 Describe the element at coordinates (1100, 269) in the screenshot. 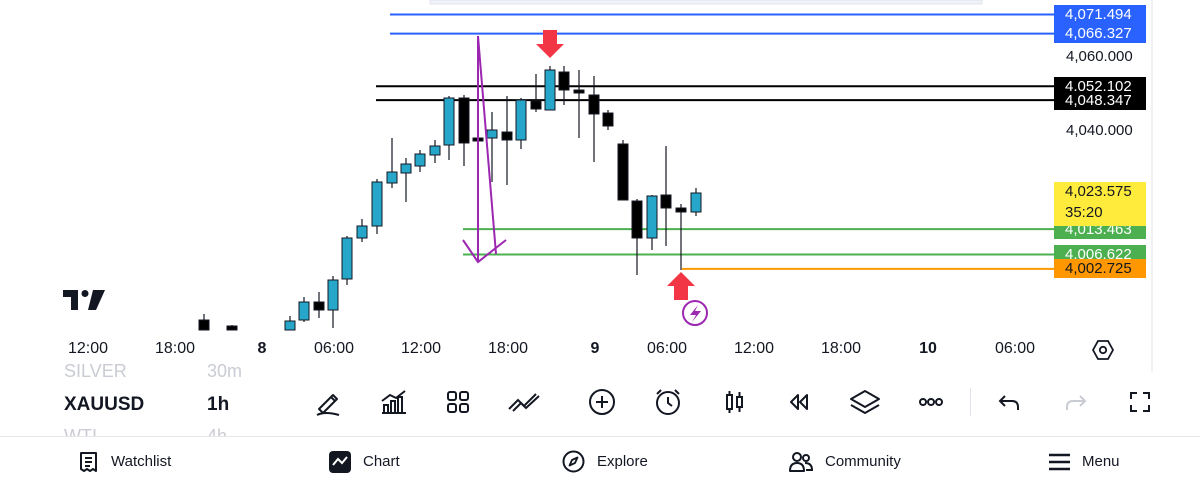

I see `price-label: 4,002.725` at that location.